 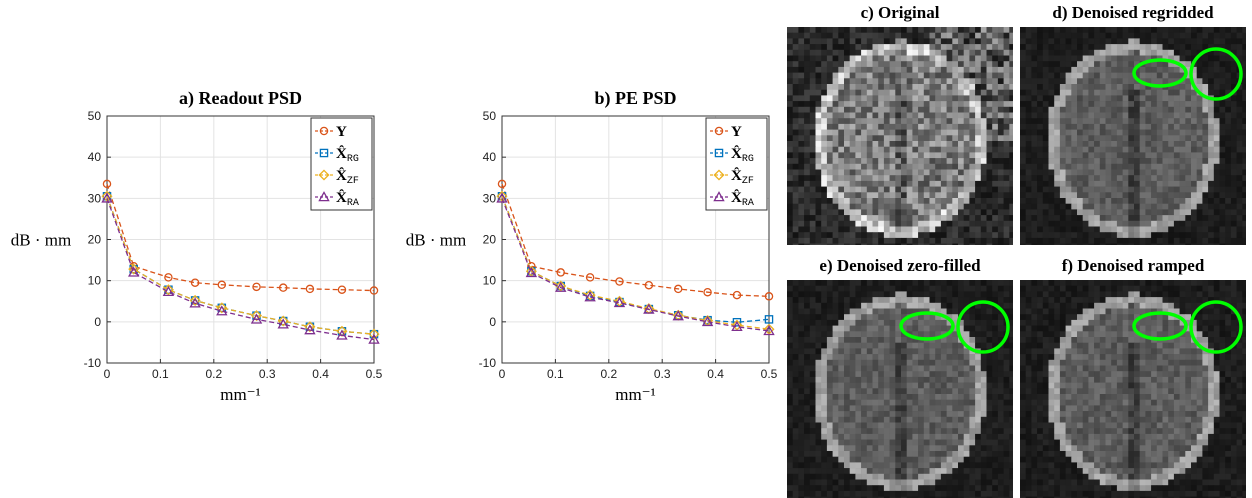 What do you see at coordinates (635, 240) in the screenshot?
I see `series-line` at bounding box center [635, 240].